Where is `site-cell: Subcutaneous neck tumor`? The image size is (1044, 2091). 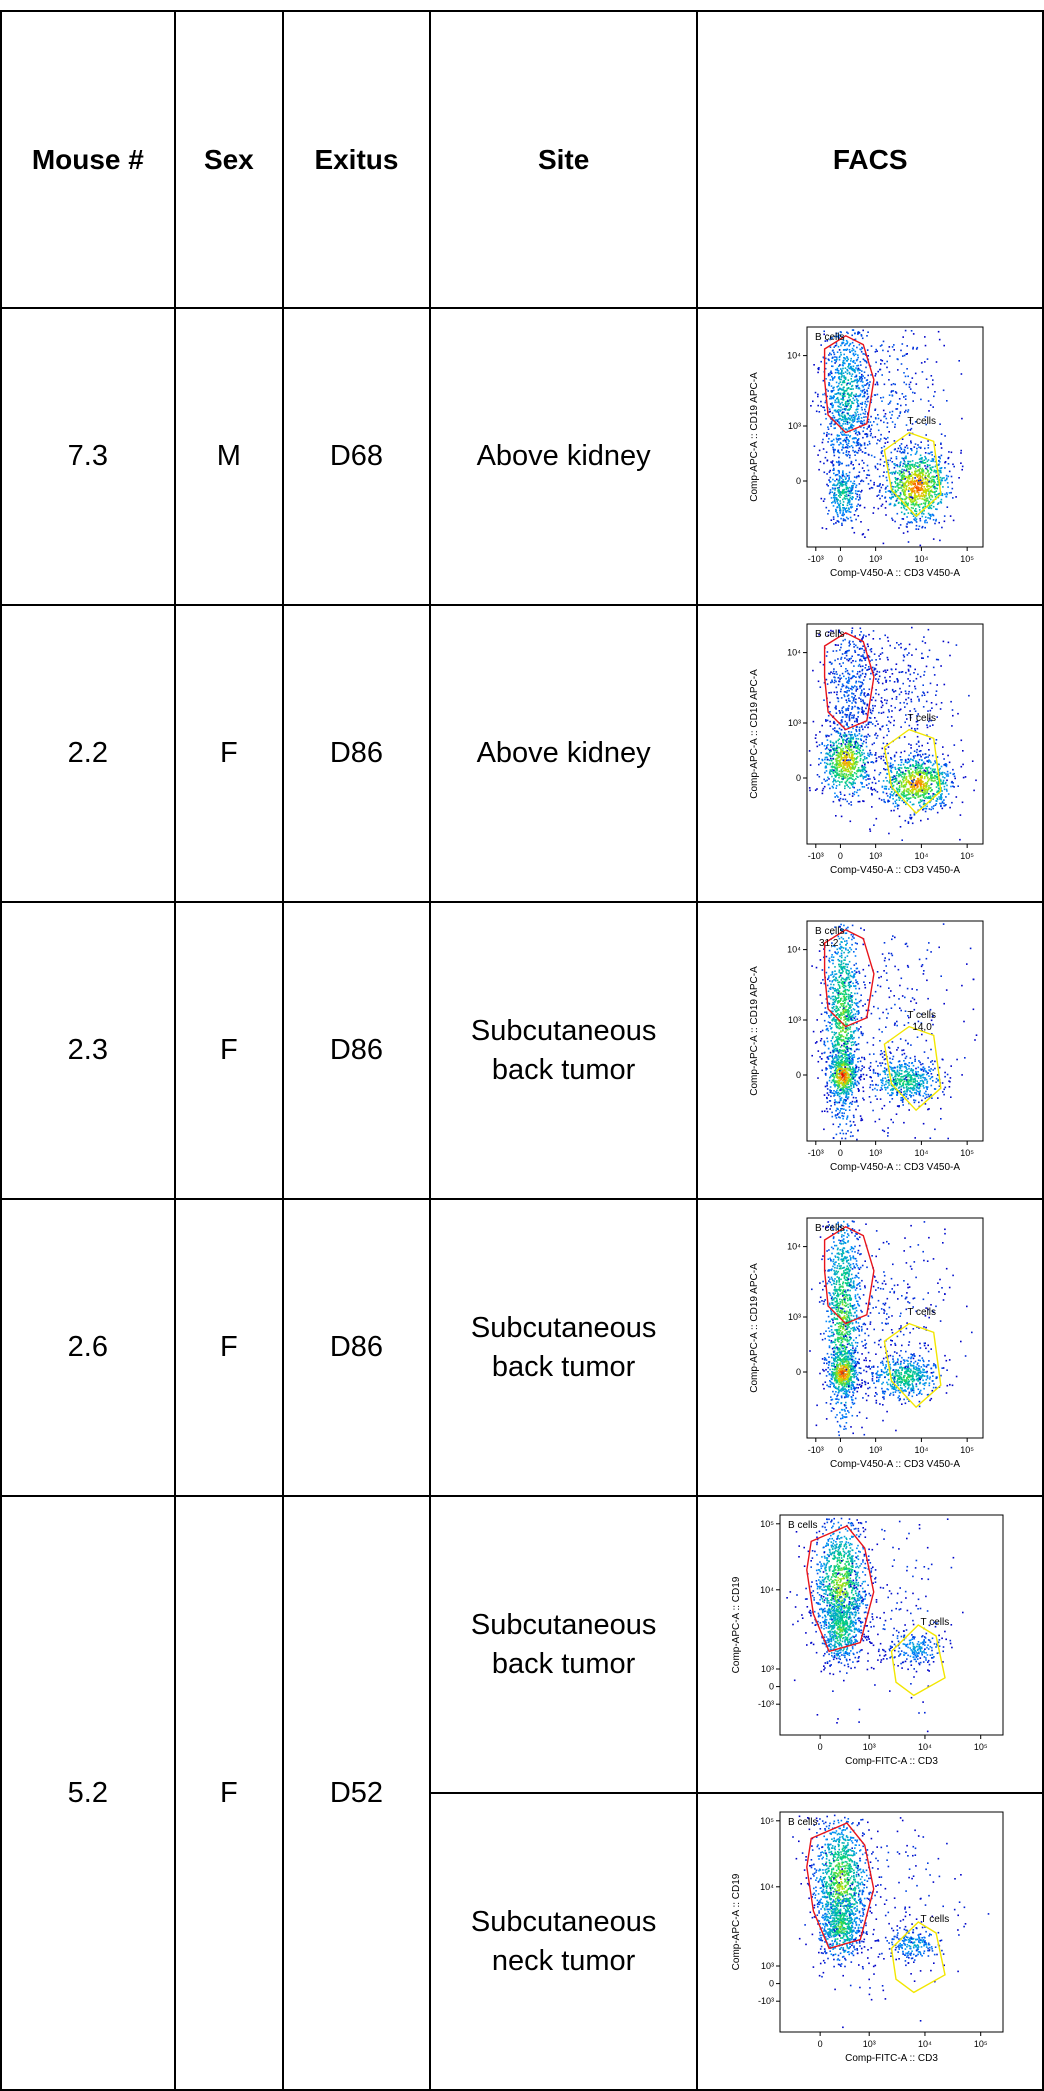
site-cell: Subcutaneous neck tumor is located at coordinates (563, 1941).